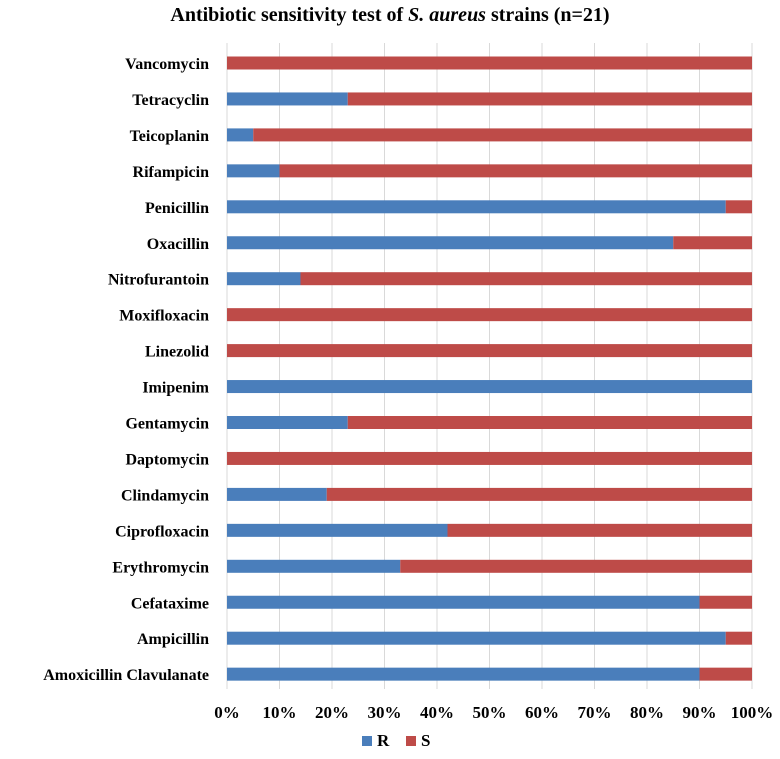 This screenshot has height=759, width=780. I want to click on x-tick-label: 100%, so click(752, 712).